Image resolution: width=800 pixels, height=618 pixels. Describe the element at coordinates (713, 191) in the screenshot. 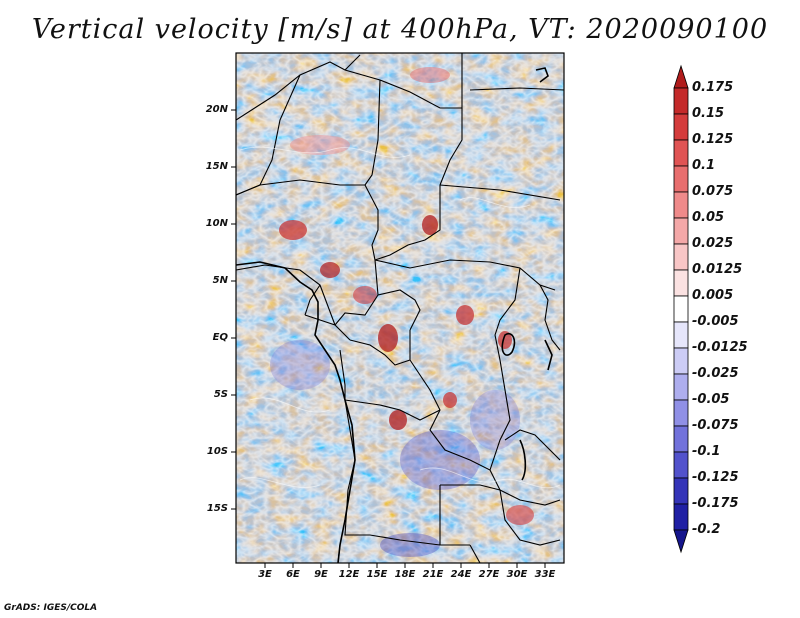

I see `colorbar-label: 0.075` at that location.